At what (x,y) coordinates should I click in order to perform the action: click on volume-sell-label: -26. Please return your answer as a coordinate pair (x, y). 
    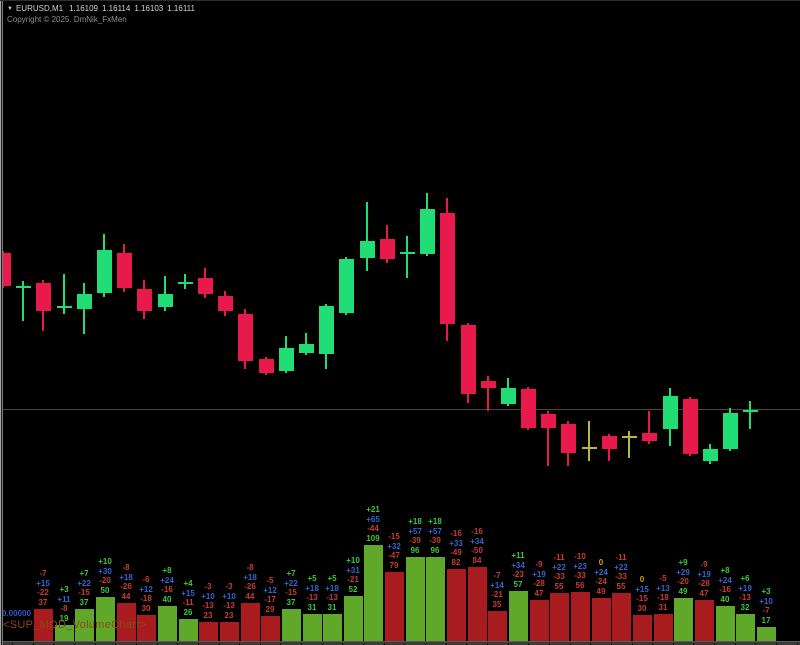
    Looking at the image, I should click on (250, 586).